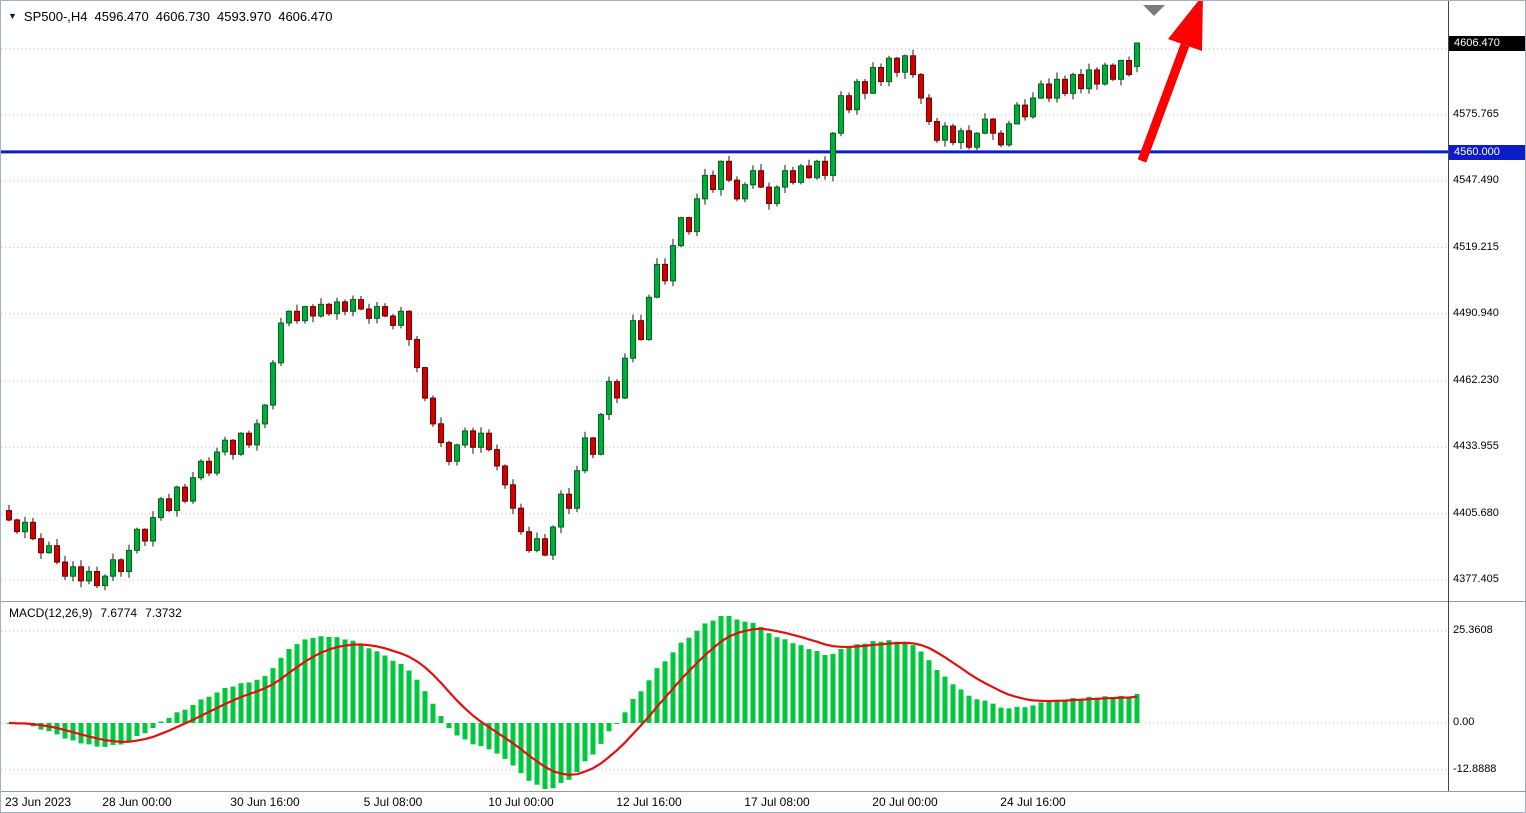  Describe the element at coordinates (1487, 43) in the screenshot. I see `current-price-badge: 4606.470` at that location.